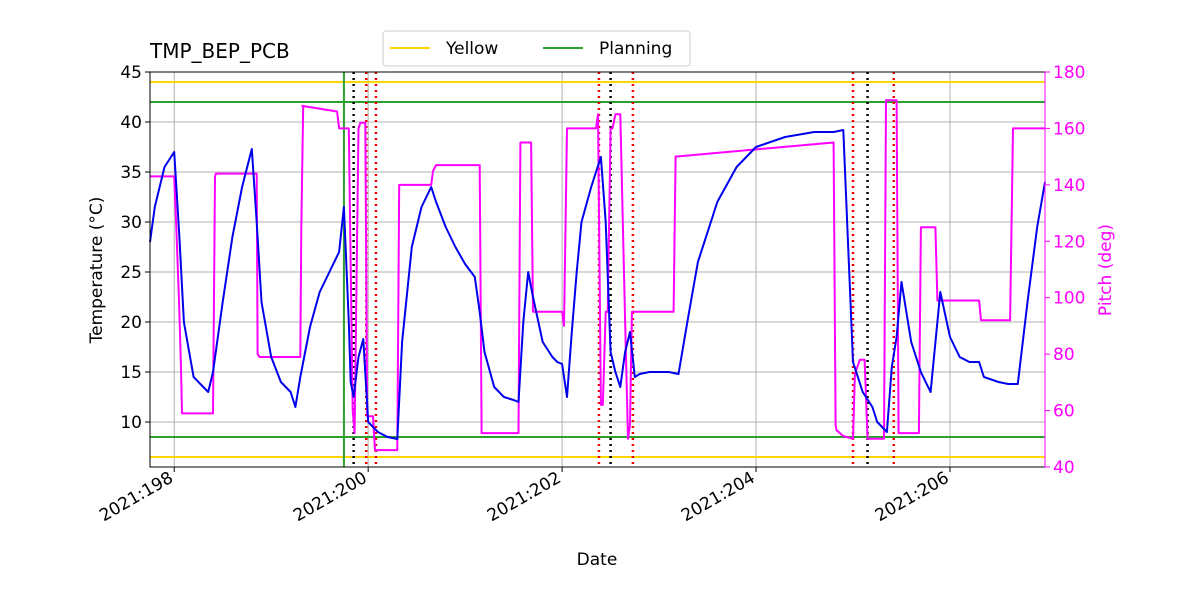 The image size is (1200, 604). What do you see at coordinates (97, 271) in the screenshot?
I see `y-axis-label: Temperature (°C)` at bounding box center [97, 271].